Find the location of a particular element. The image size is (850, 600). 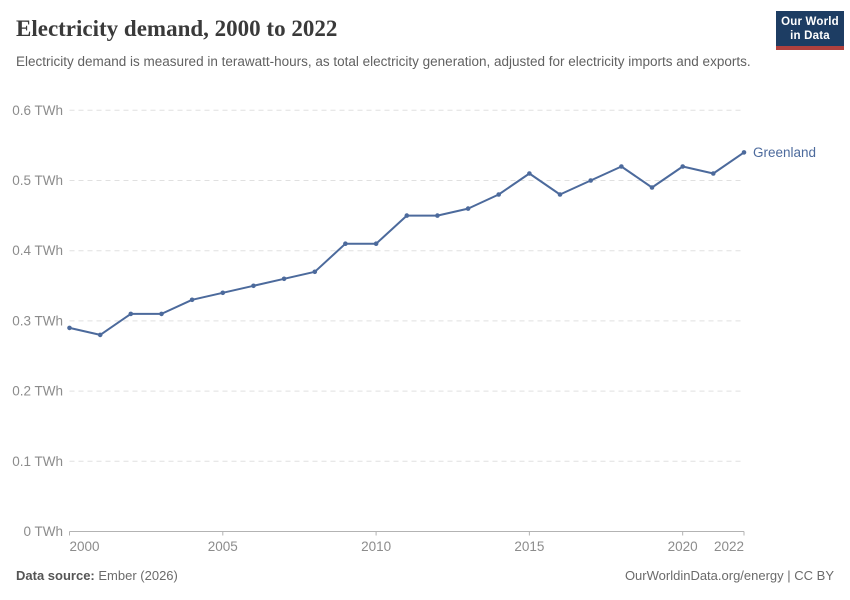

x-axis-label: 2000 is located at coordinates (85, 546).